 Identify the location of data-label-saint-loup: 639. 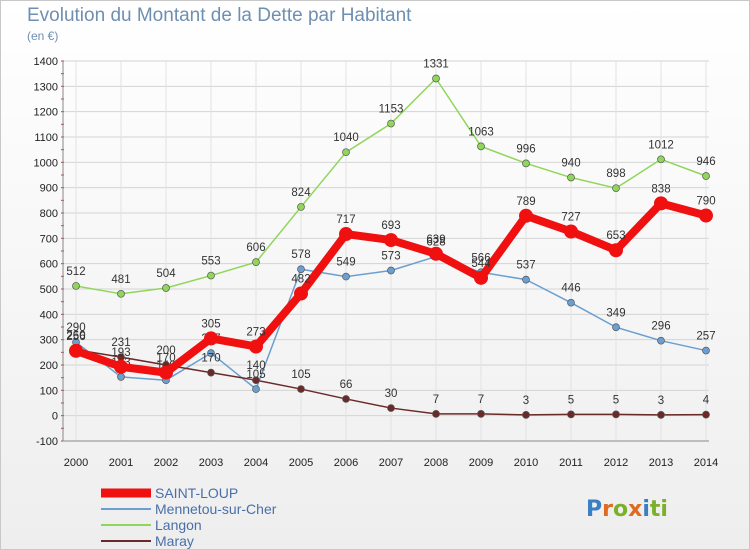
(435, 240).